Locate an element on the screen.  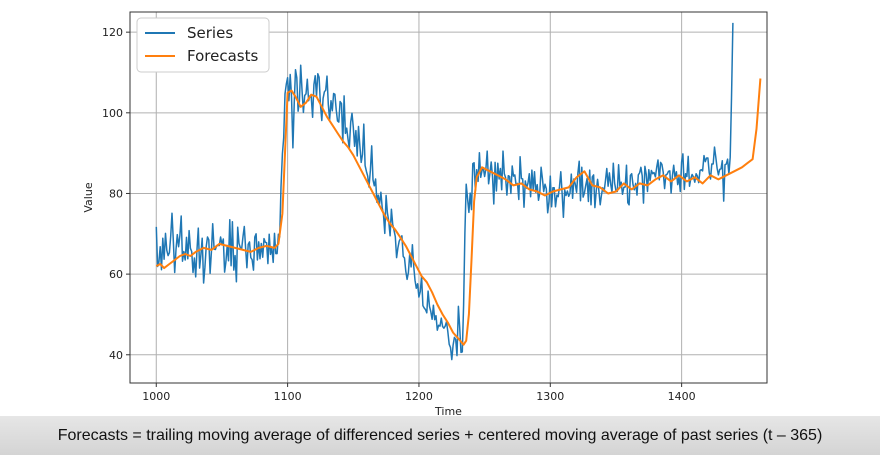
y-axis-label: Value is located at coordinates (88, 197).